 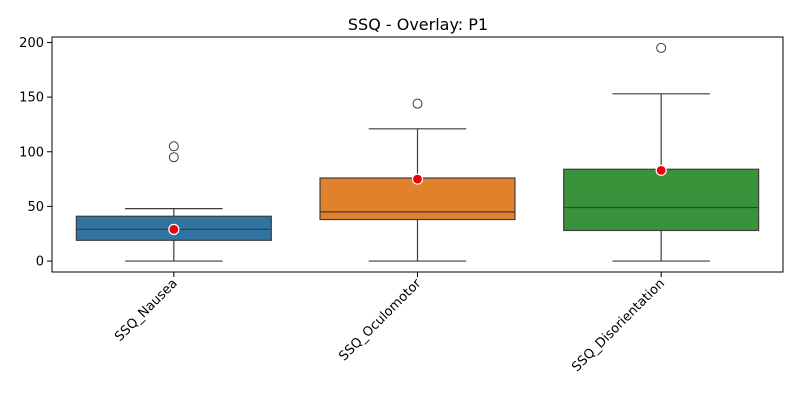 What do you see at coordinates (380, 320) in the screenshot?
I see `x-tick-label: SSQ_Oculomotor` at bounding box center [380, 320].